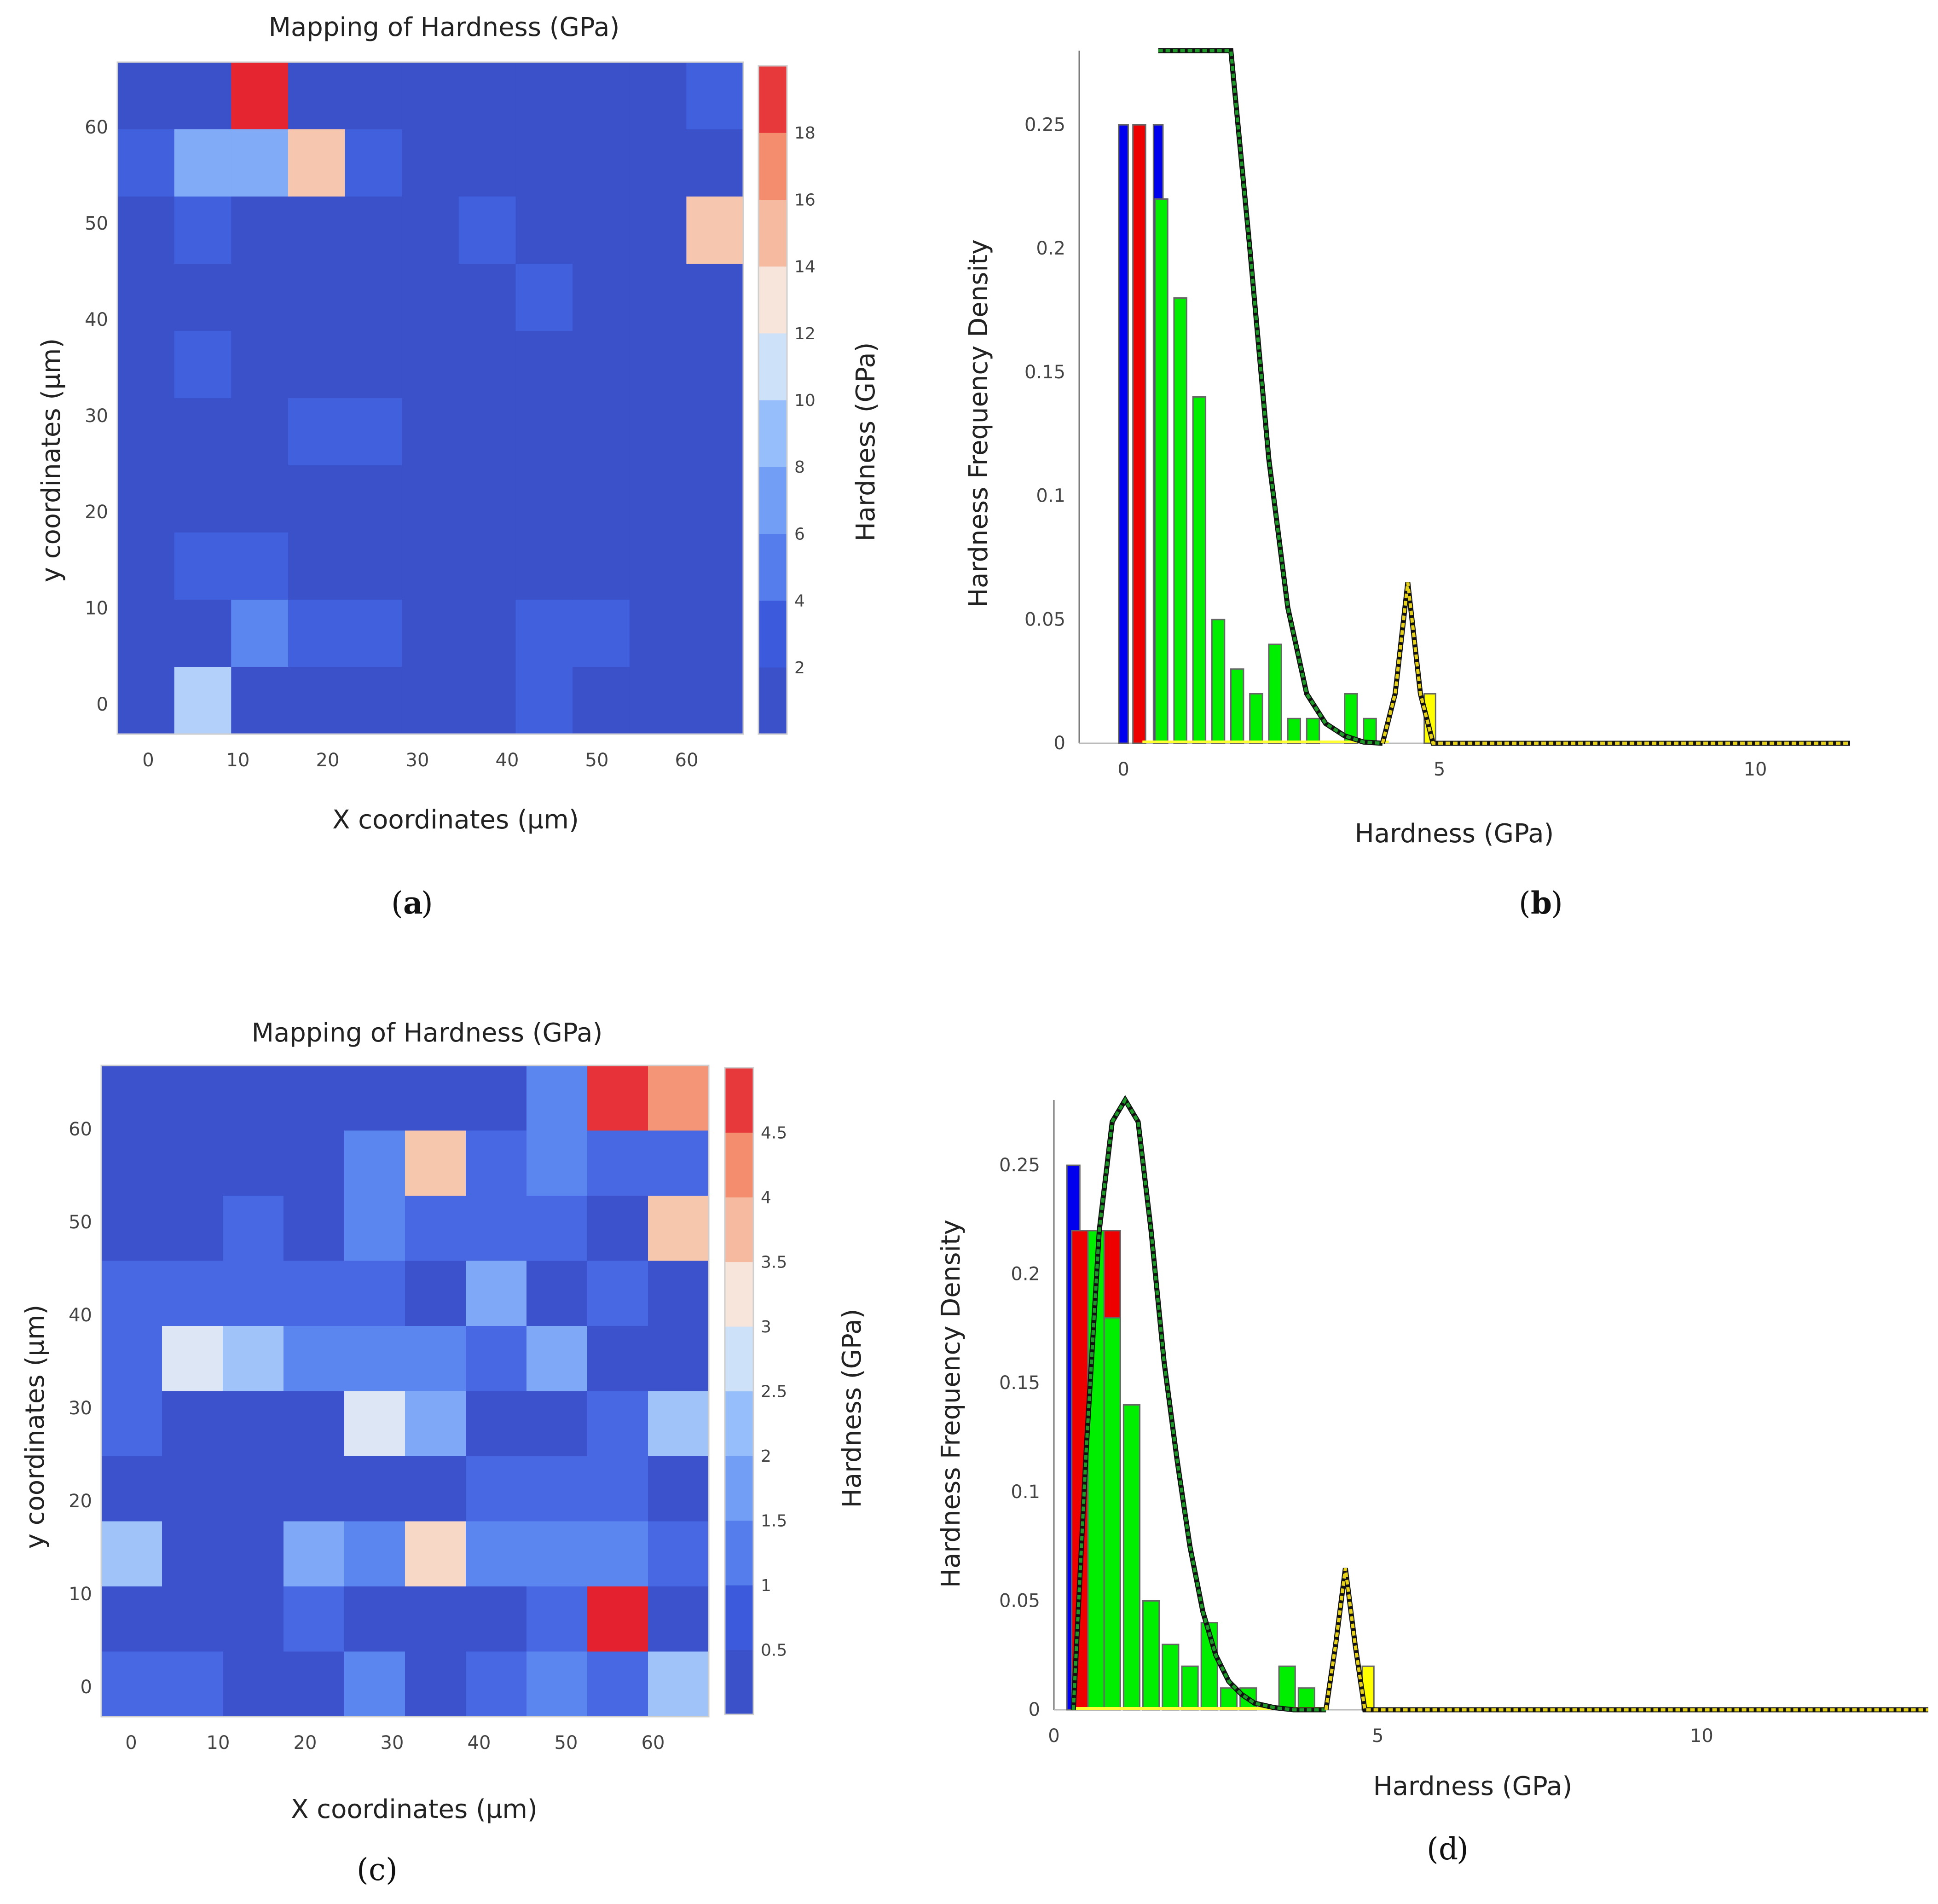  I want to click on colorbar-frame, so click(773, 400).